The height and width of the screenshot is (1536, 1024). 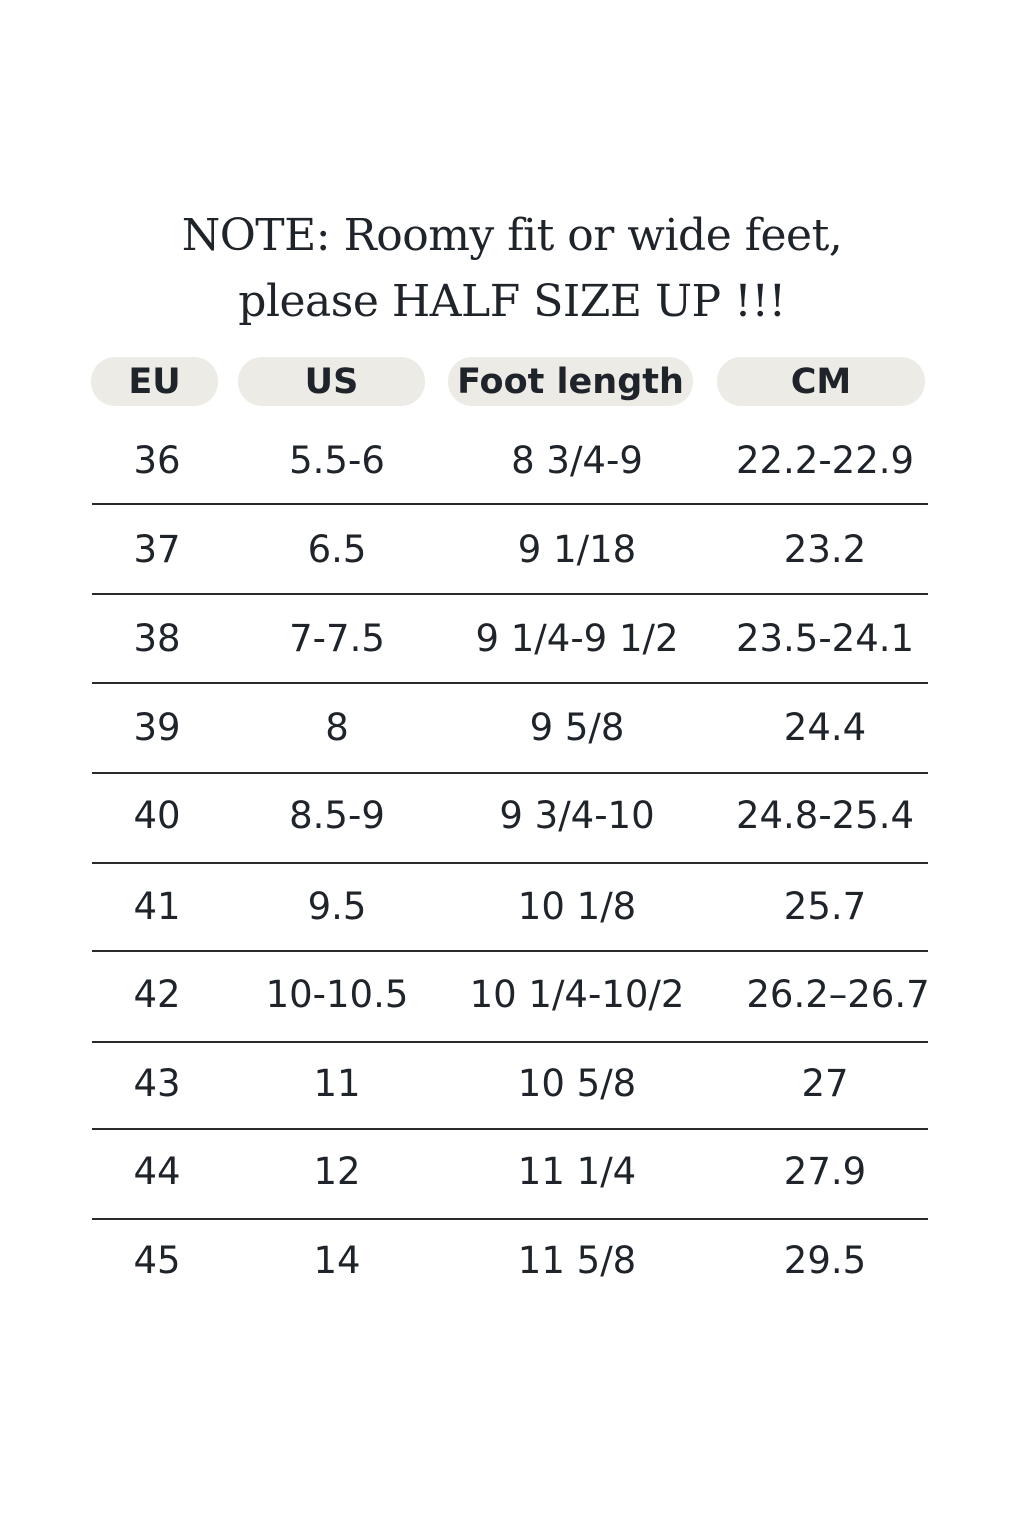 I want to click on cell-foot-length: 10 1/8, so click(x=577, y=906).